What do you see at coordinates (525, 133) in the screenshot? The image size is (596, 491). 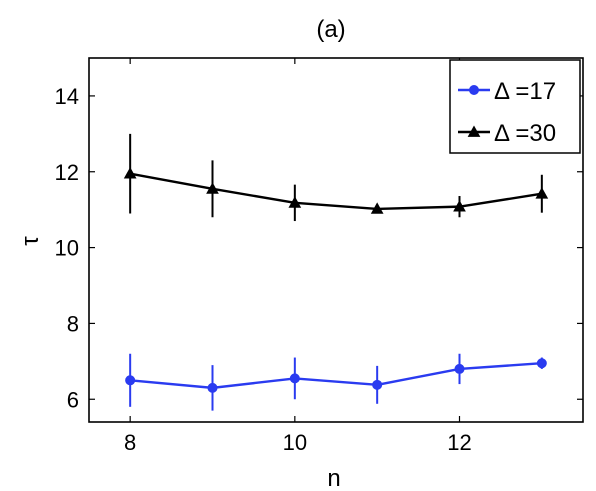 I see `legend-label: Δ =30` at bounding box center [525, 133].